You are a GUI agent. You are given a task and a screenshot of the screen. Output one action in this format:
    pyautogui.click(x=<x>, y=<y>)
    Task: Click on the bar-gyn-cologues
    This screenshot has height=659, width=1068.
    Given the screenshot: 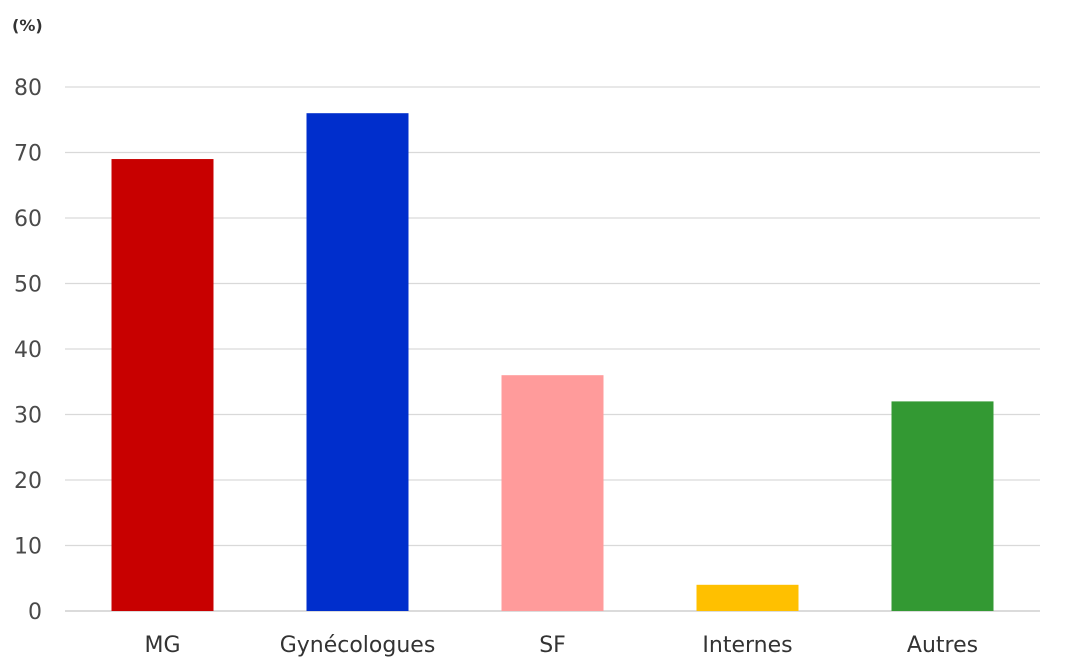 What is the action you would take?
    pyautogui.click(x=357, y=362)
    